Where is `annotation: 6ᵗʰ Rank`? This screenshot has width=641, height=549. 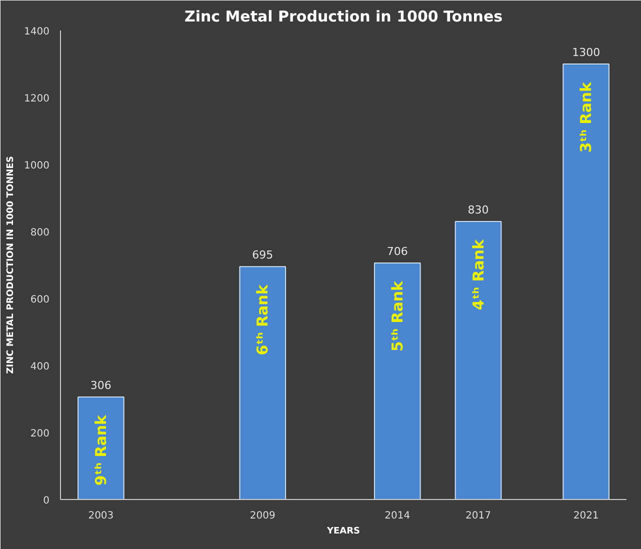 annotation: 6ᵗʰ Rank is located at coordinates (263, 320).